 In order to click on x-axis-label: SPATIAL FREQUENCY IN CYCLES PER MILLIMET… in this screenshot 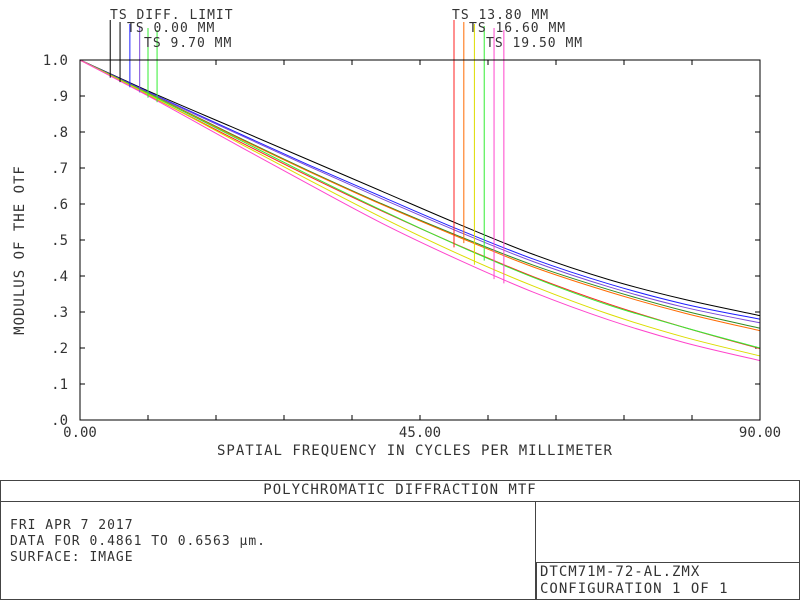, I will do `click(415, 451)`.